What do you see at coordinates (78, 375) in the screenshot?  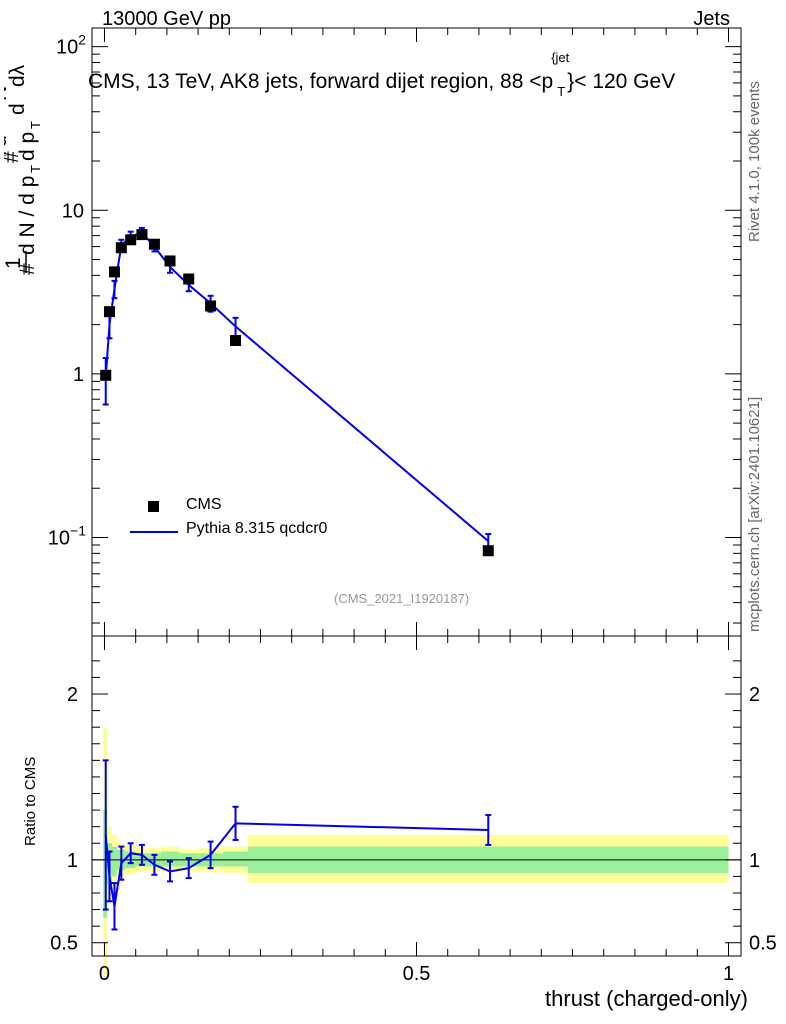 I see `y-tick-label: 1` at bounding box center [78, 375].